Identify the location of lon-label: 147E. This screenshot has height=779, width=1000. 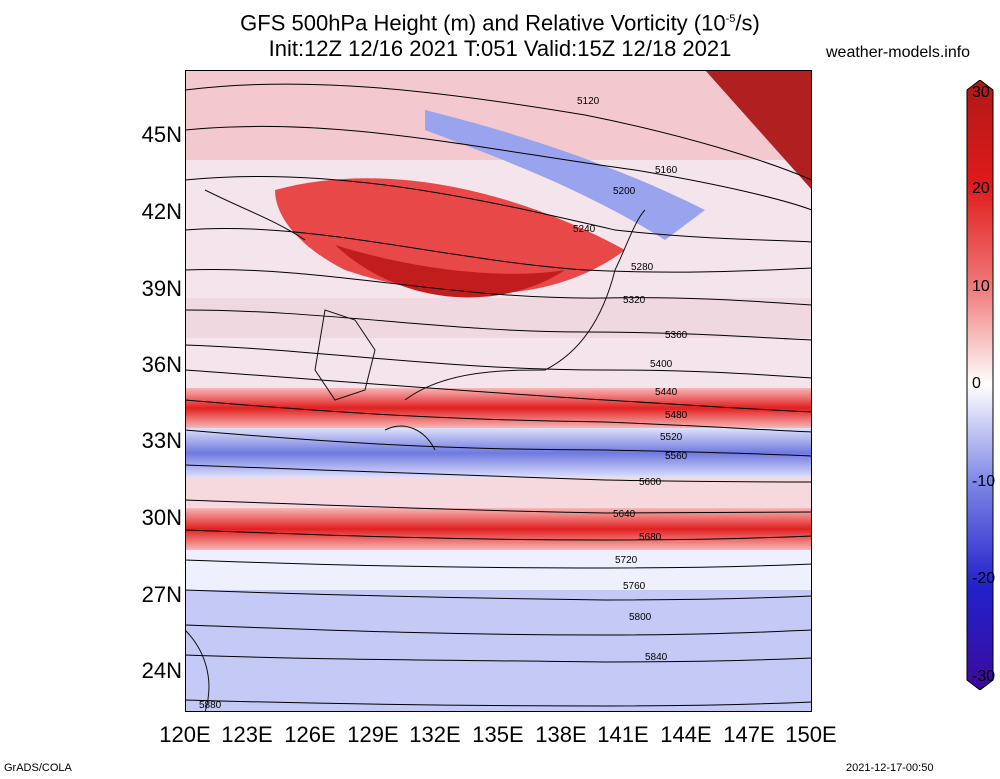
(749, 734).